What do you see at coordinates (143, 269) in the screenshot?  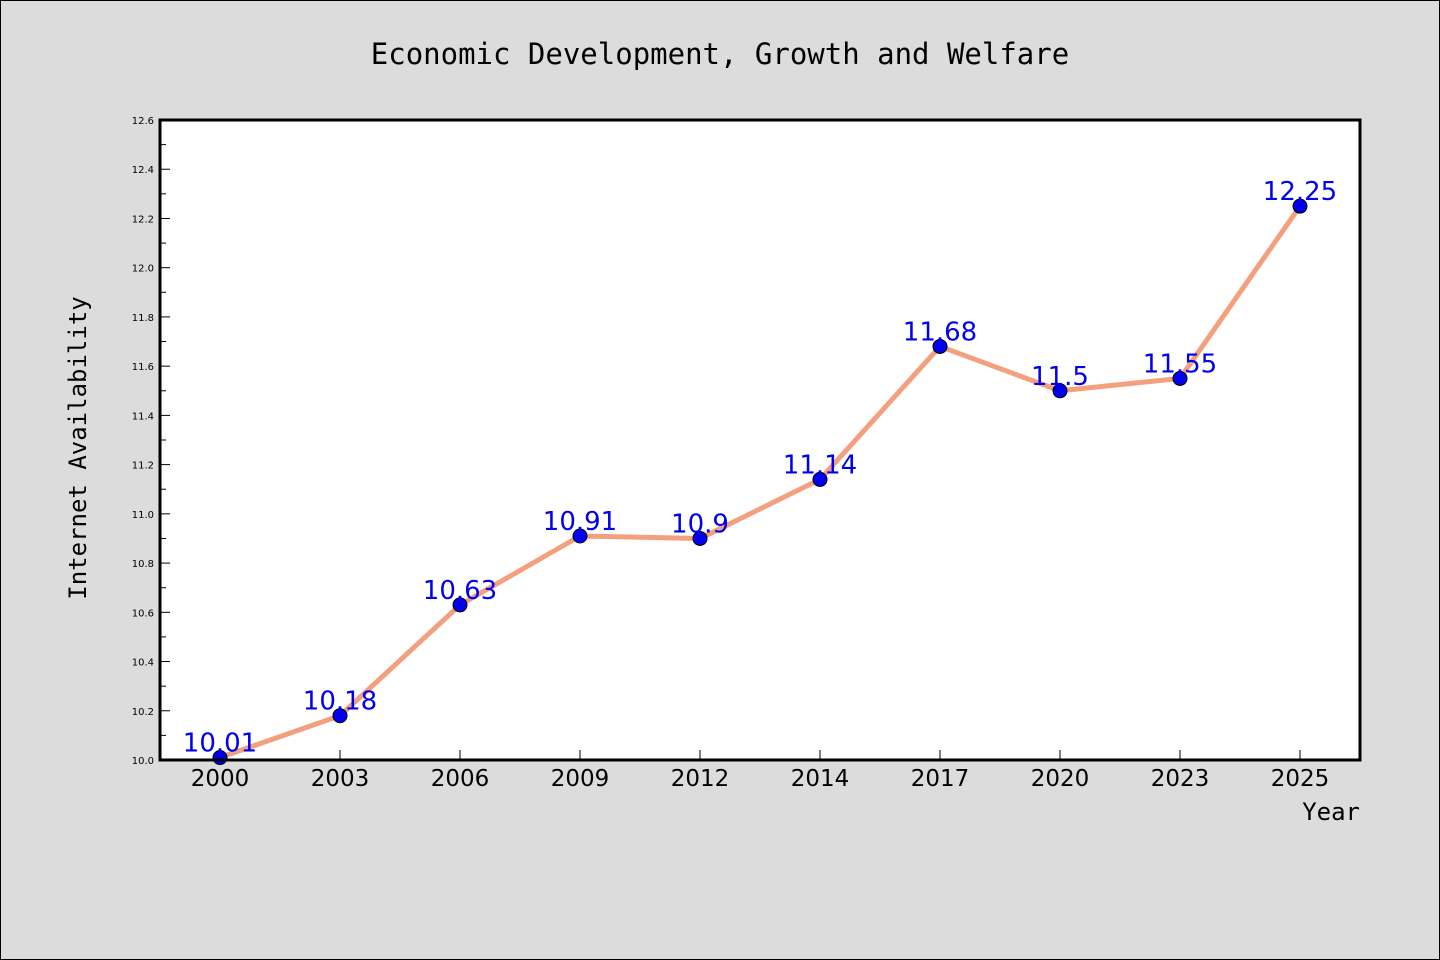 I see `y-tick-label: 12.0` at bounding box center [143, 269].